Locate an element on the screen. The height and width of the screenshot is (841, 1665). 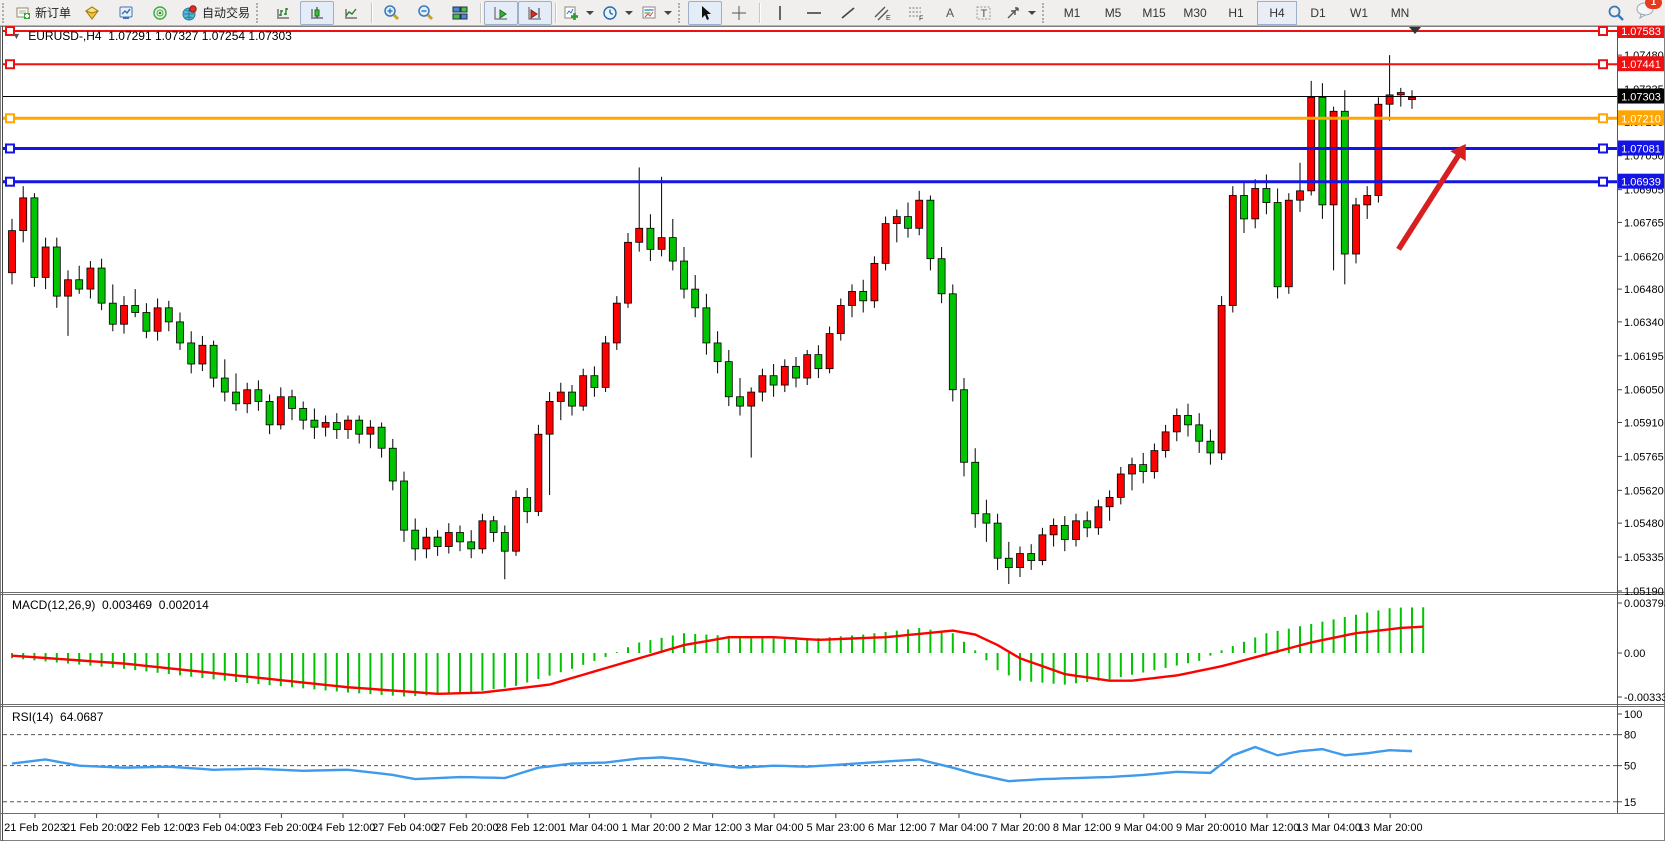
vertical-line-button is located at coordinates (780, 13).